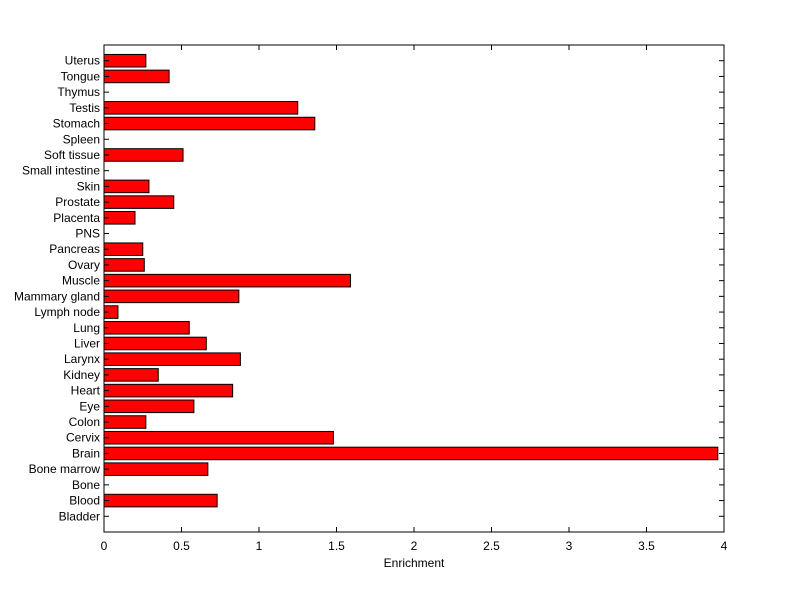 The image size is (800, 599). What do you see at coordinates (79, 516) in the screenshot?
I see `y-tick-label-bladder: Bladder` at bounding box center [79, 516].